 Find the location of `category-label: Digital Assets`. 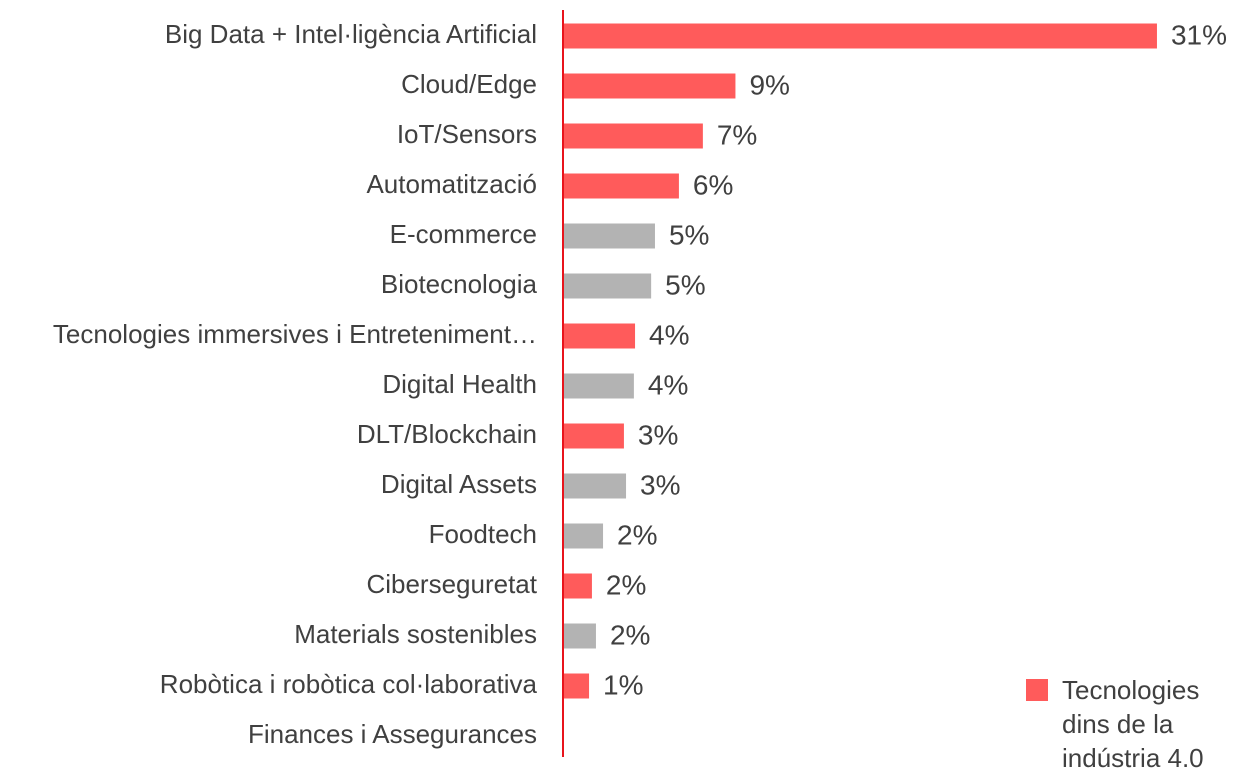

category-label: Digital Assets is located at coordinates (459, 484).